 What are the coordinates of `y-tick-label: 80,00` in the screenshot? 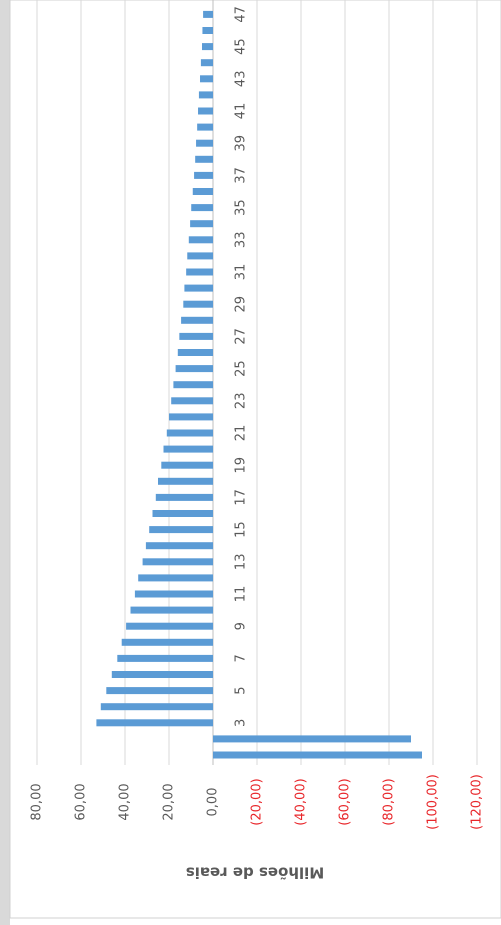 It's located at (37, 801).